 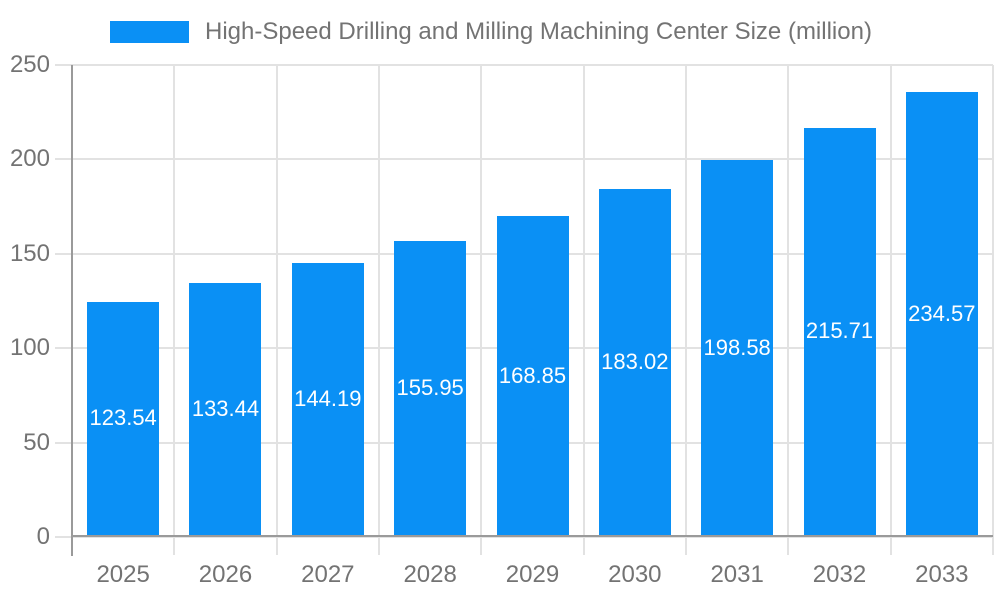 I want to click on x-tick-label: 2029, so click(x=532, y=574).